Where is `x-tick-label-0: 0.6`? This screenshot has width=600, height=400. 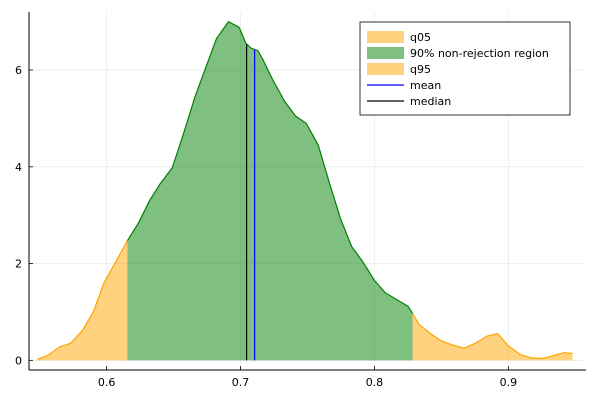
x-tick-label-0: 0.6 is located at coordinates (107, 382).